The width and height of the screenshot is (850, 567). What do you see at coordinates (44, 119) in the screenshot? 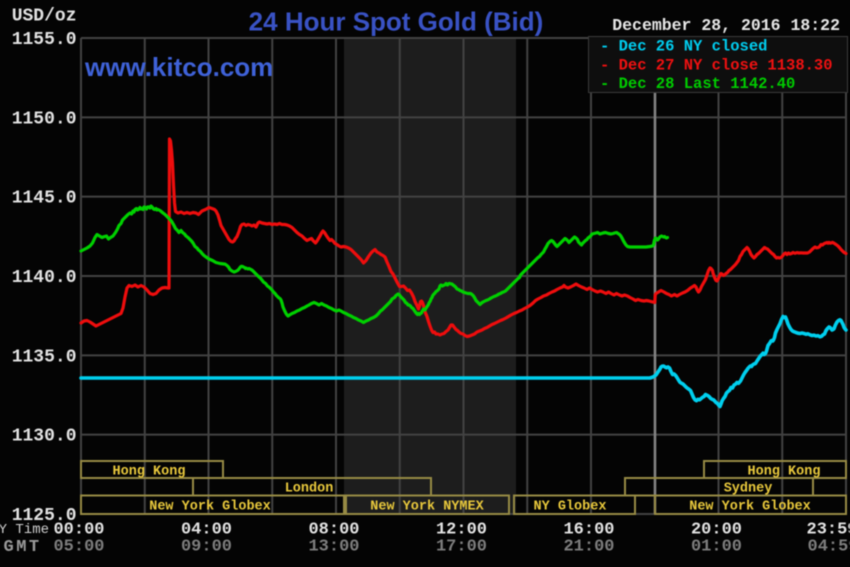
I see `svg-text: 1150.0` at bounding box center [44, 119].